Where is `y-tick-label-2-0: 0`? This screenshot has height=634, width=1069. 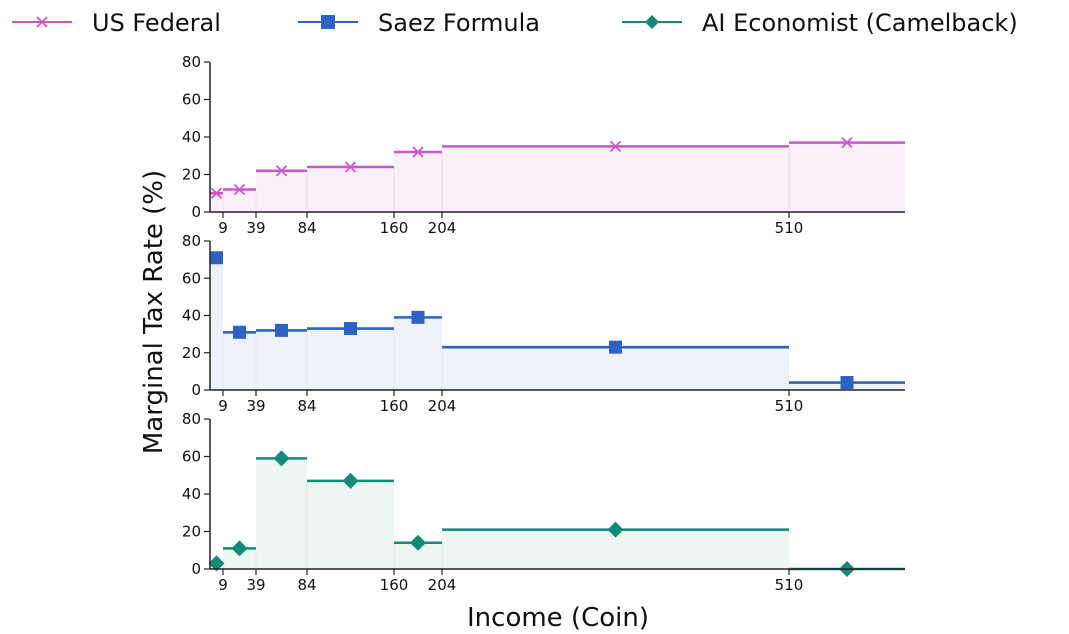
y-tick-label-2-0: 0 is located at coordinates (196, 390).